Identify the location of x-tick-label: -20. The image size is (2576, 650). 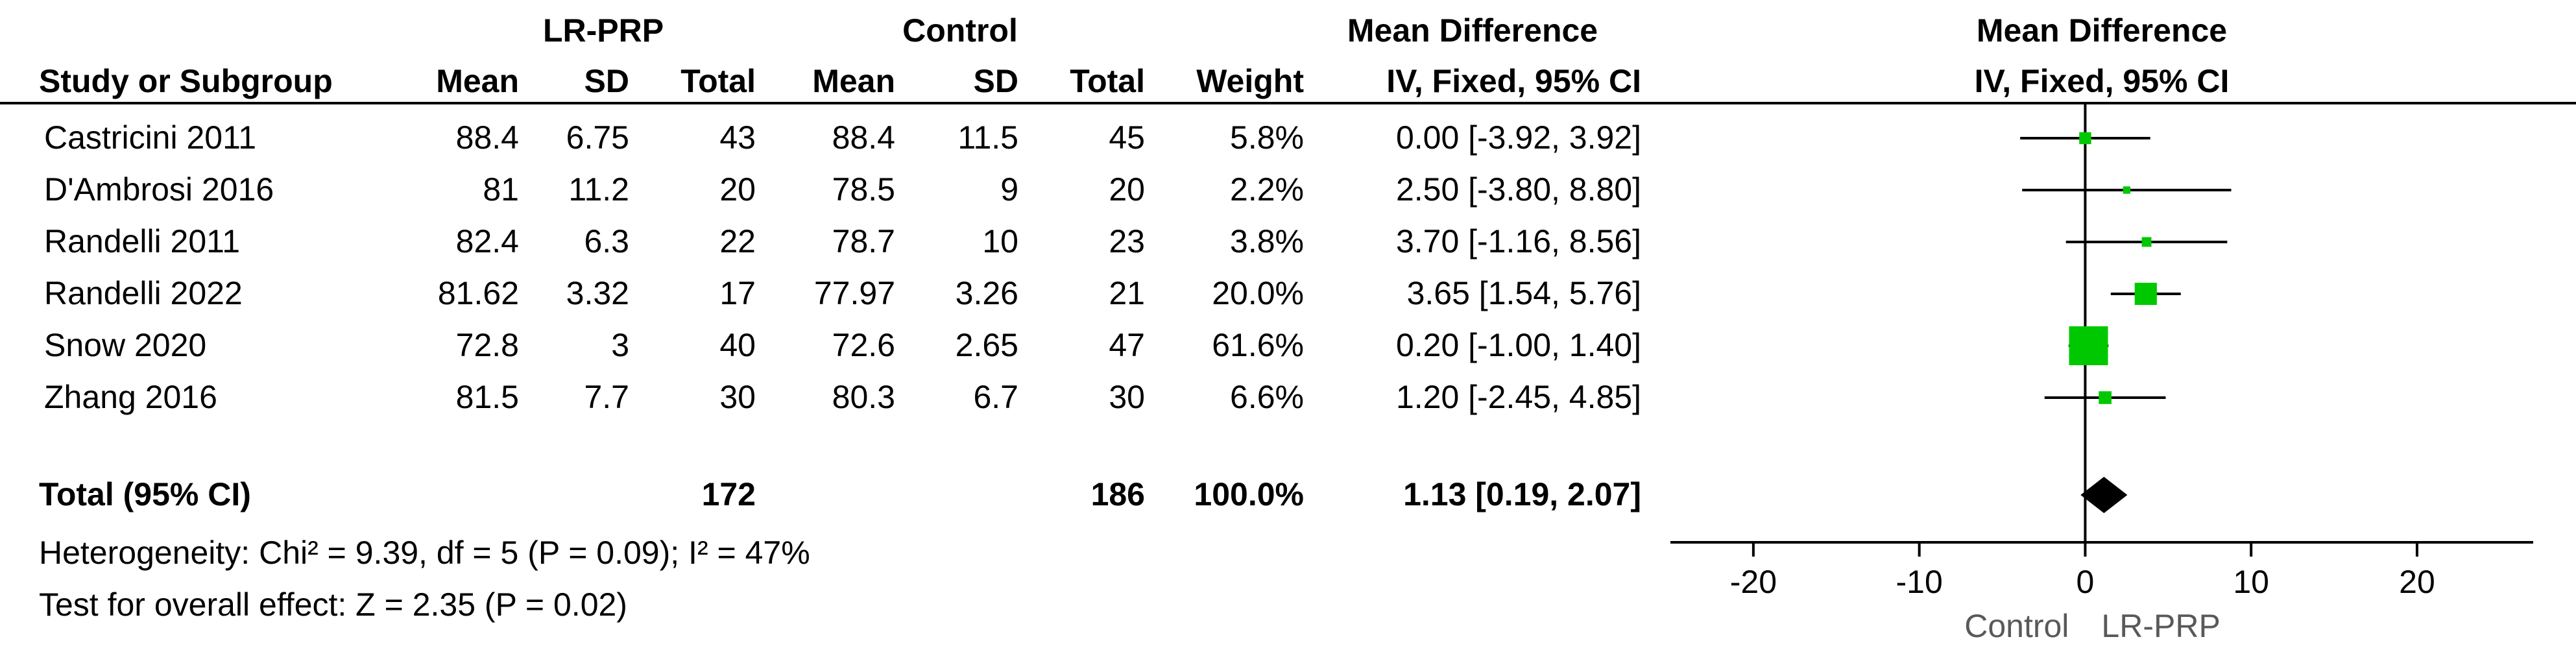
(1753, 582).